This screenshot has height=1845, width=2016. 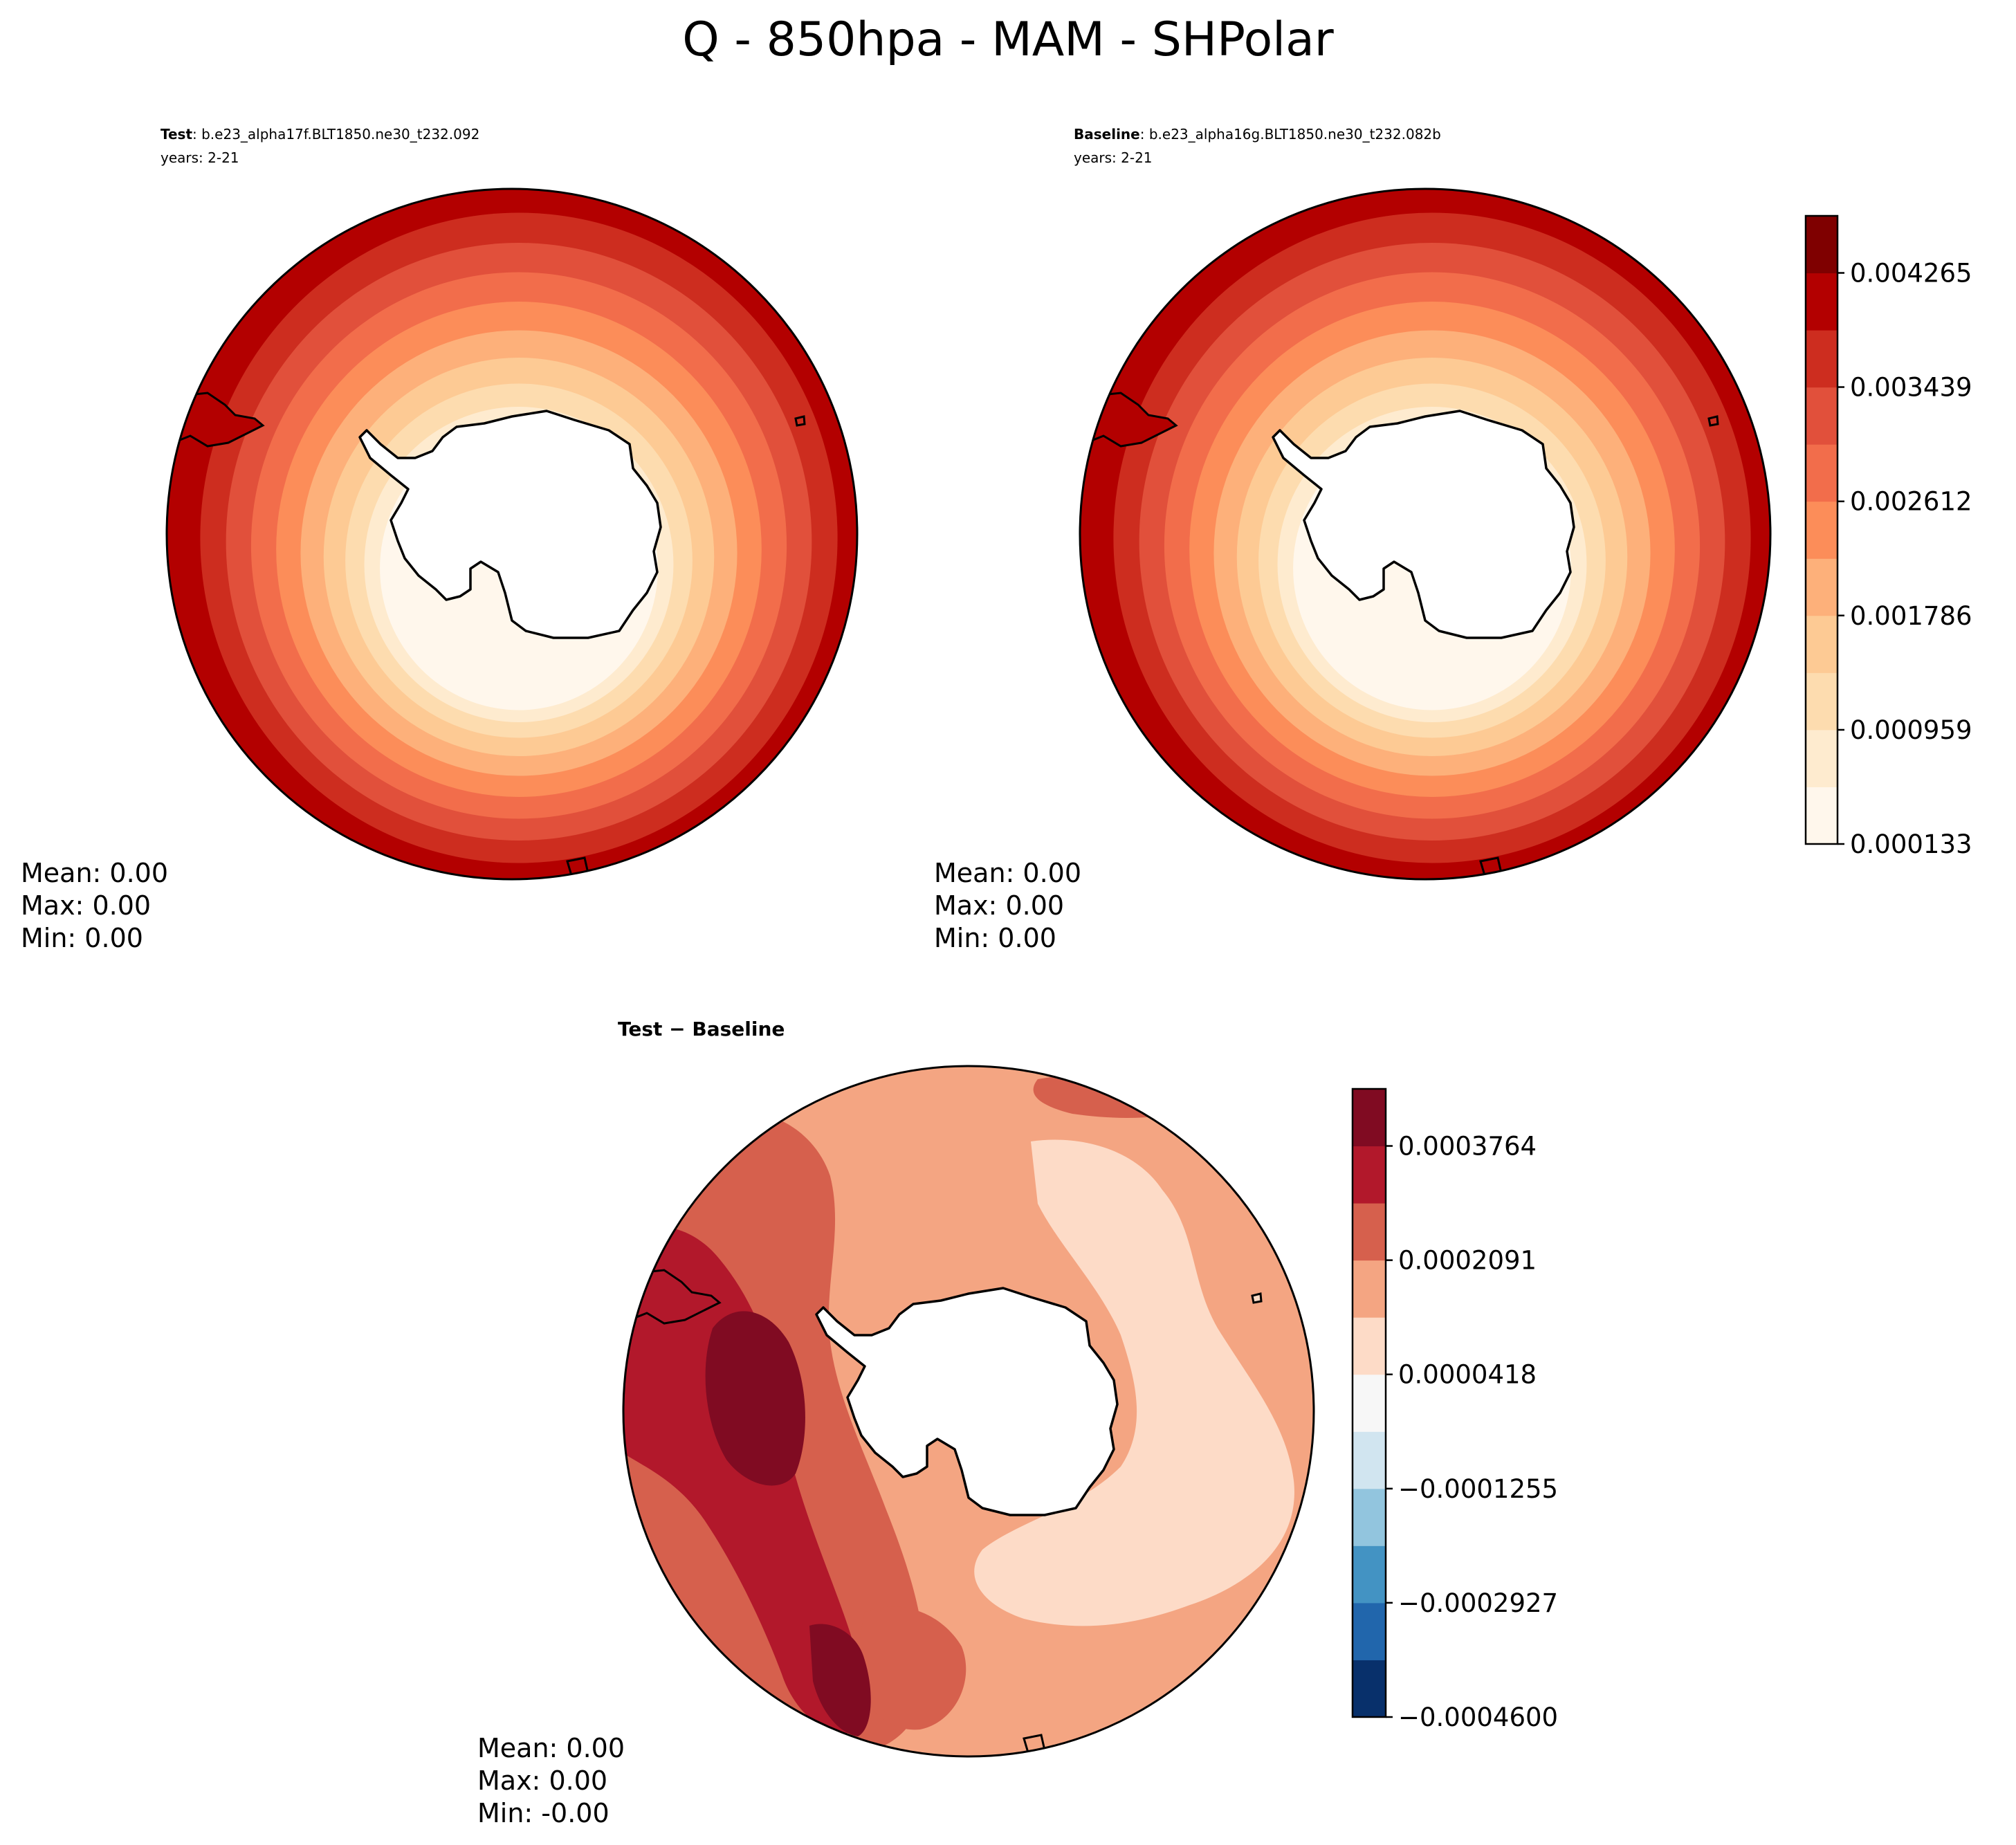 What do you see at coordinates (551, 1748) in the screenshot?
I see `panel-diff-stat-mean: Mean: 0.00` at bounding box center [551, 1748].